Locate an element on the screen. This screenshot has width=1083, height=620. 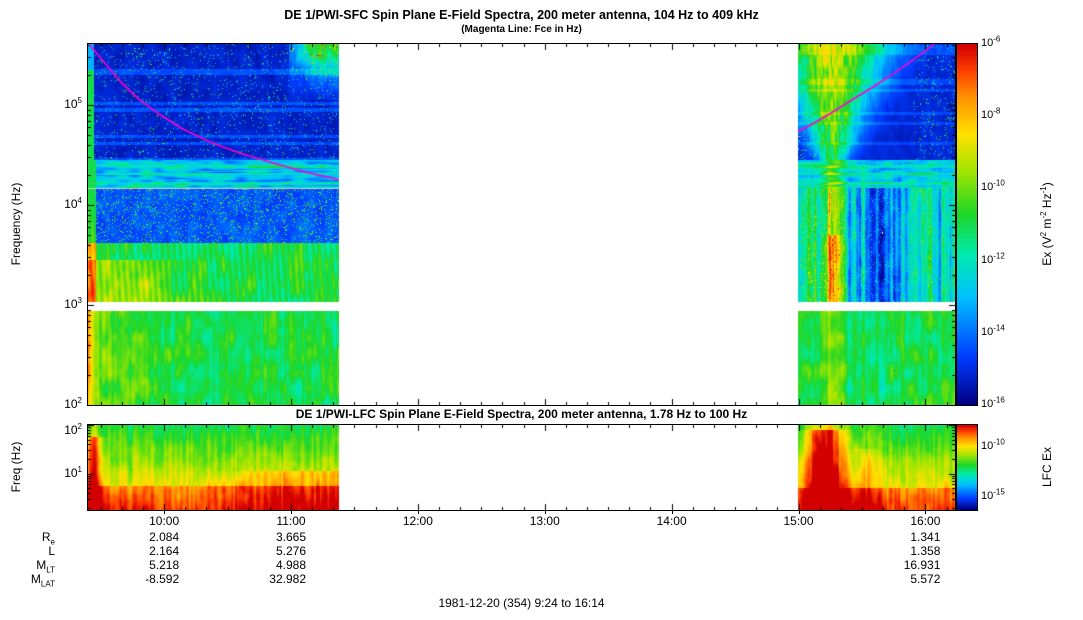
ephemeris-value: 5.572 is located at coordinates (925, 579).